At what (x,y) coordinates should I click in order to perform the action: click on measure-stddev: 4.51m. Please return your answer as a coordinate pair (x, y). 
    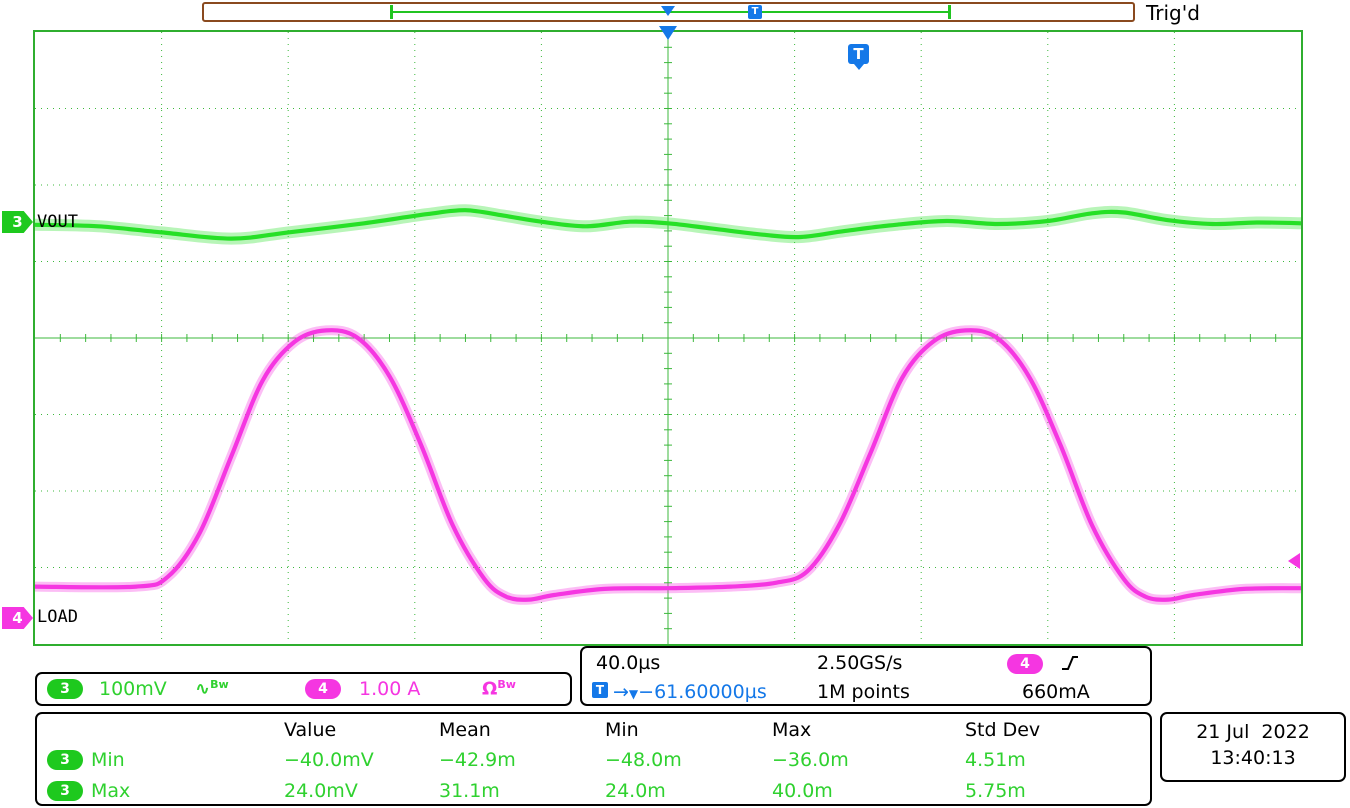
    Looking at the image, I should click on (995, 759).